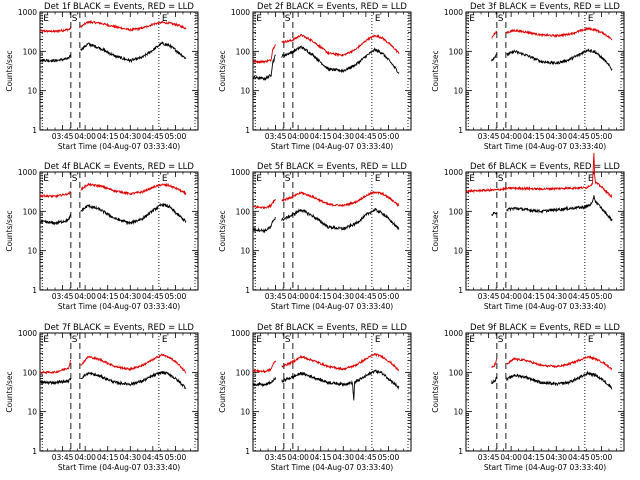 This screenshot has height=480, width=640. I want to click on panel-title: Det 7f BLACK = Events, RED = LLD, so click(119, 328).